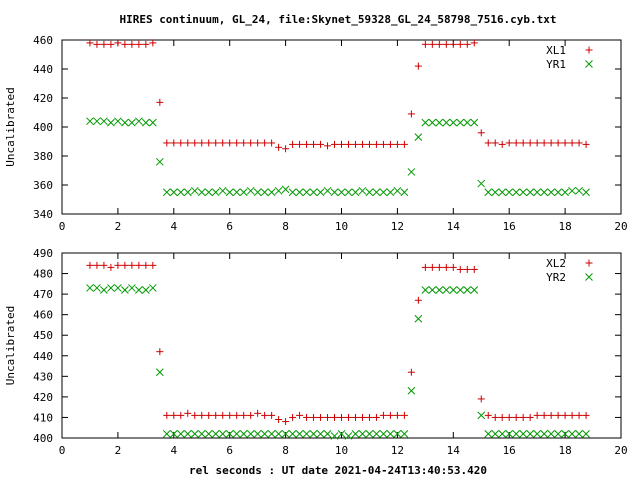 The width and height of the screenshot is (640, 480). Describe the element at coordinates (173, 450) in the screenshot. I see `x-tick-label: 4` at that location.